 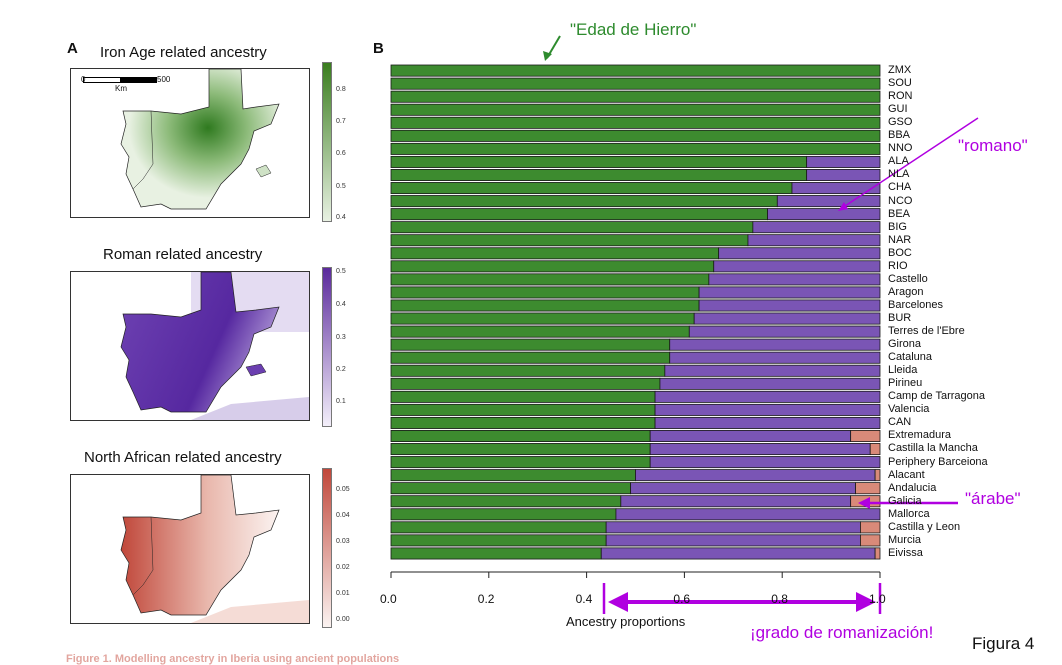 What do you see at coordinates (341, 186) in the screenshot?
I see `iron-age-colorbar-tick: 0.5` at bounding box center [341, 186].